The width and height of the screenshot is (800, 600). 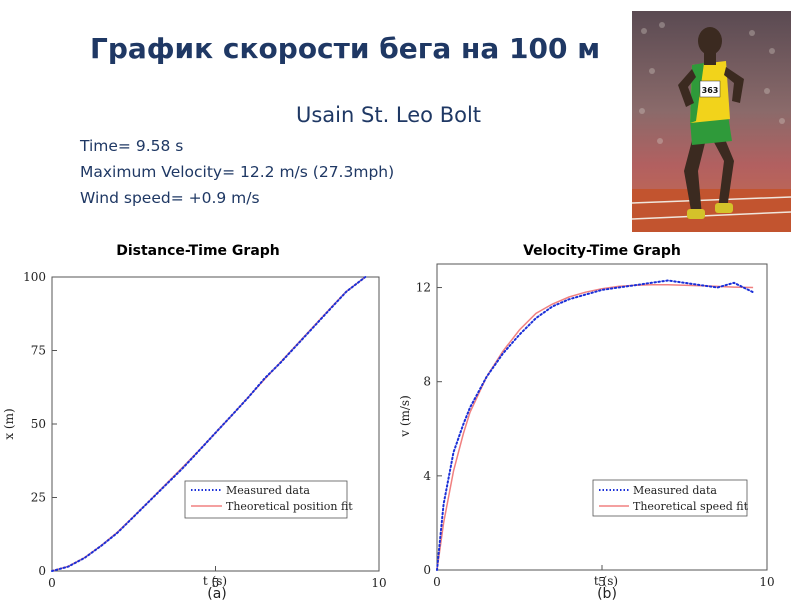 I want to click on stat-max-velocity: Maximum Velocity= 12.2 m/s (27.3mph), so click(x=237, y=172).